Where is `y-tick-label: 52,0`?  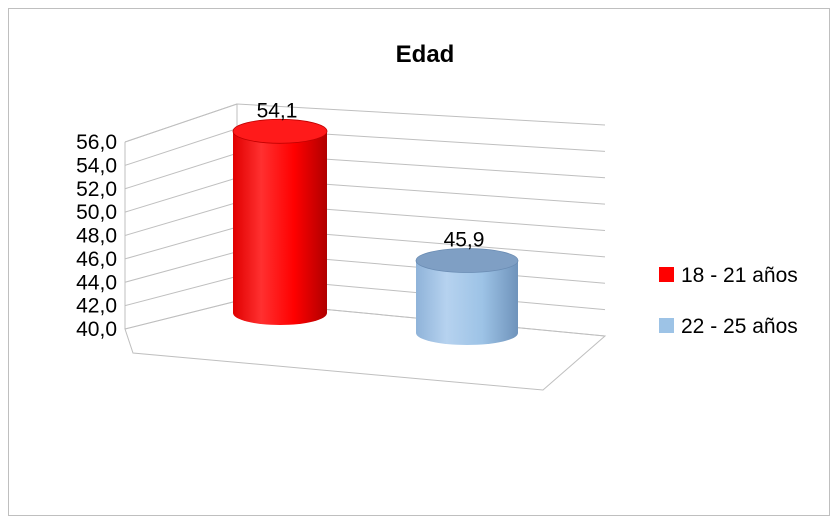
y-tick-label: 52,0 is located at coordinates (96, 189).